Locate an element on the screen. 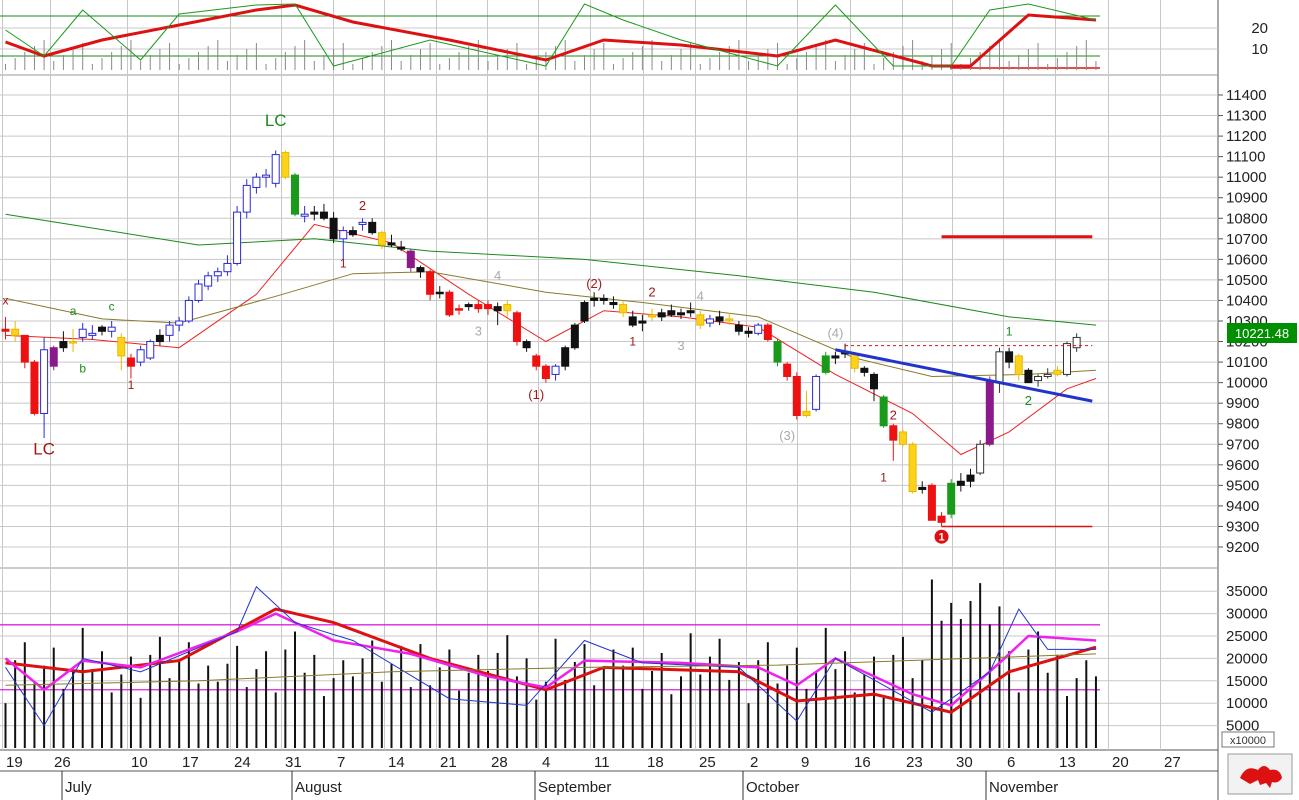 The width and height of the screenshot is (1299, 800). x-date-label: 11 is located at coordinates (602, 762).